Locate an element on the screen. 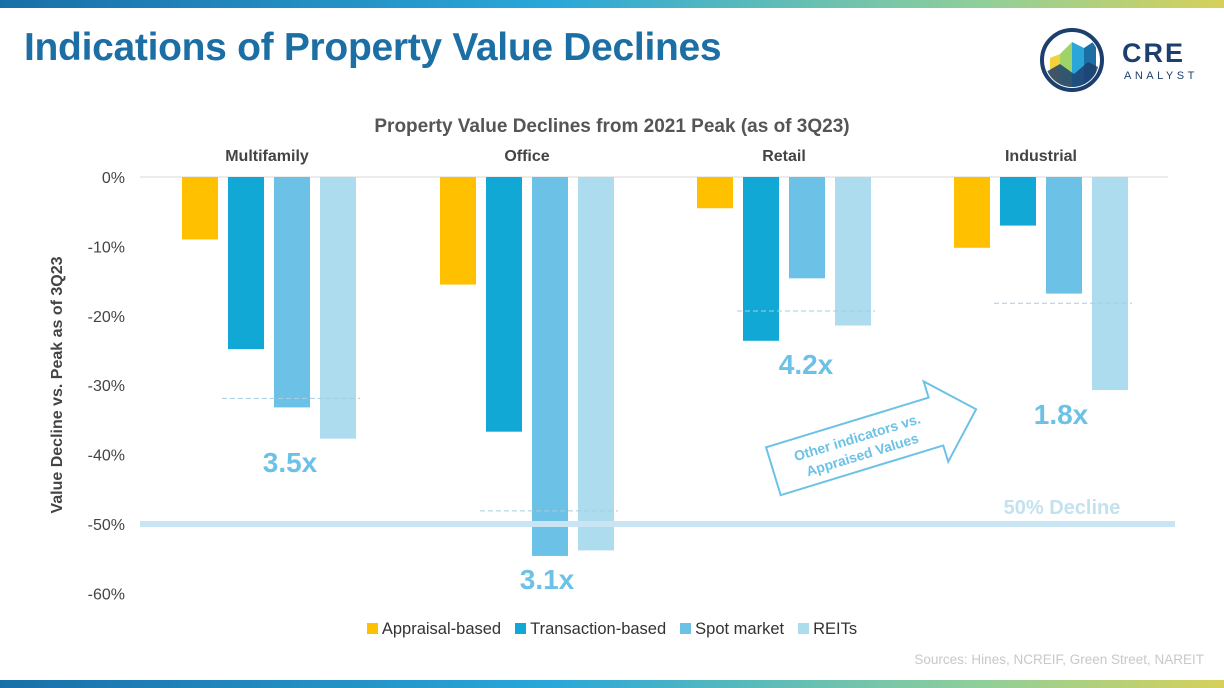 The width and height of the screenshot is (1224, 688). cre-analyst-logo: CRE ANALYST is located at coordinates (1125, 61).